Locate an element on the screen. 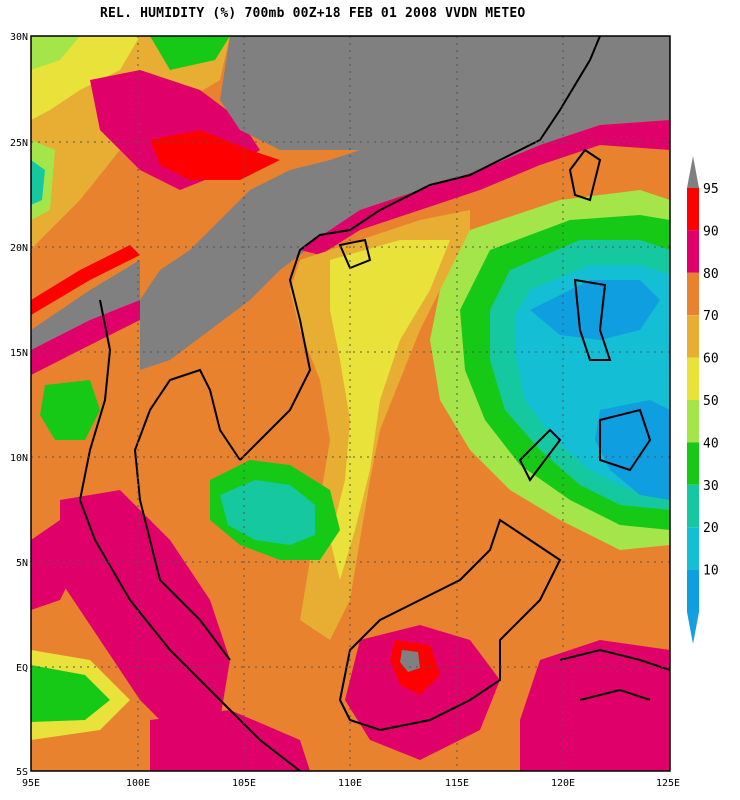 This screenshot has width=740, height=800. legend-label: 90 is located at coordinates (711, 231).